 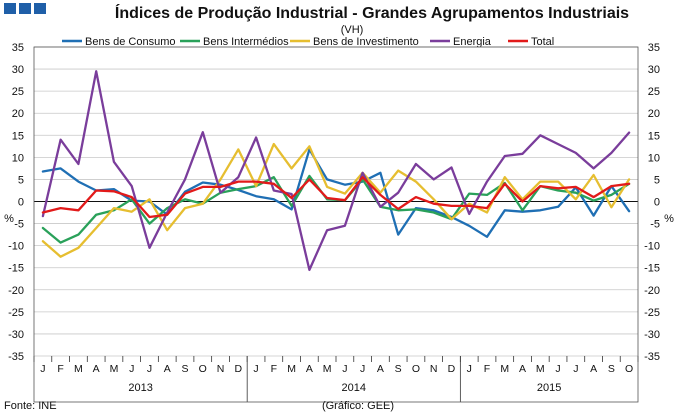 I want to click on y-tick-label-right: 0, so click(x=657, y=203).